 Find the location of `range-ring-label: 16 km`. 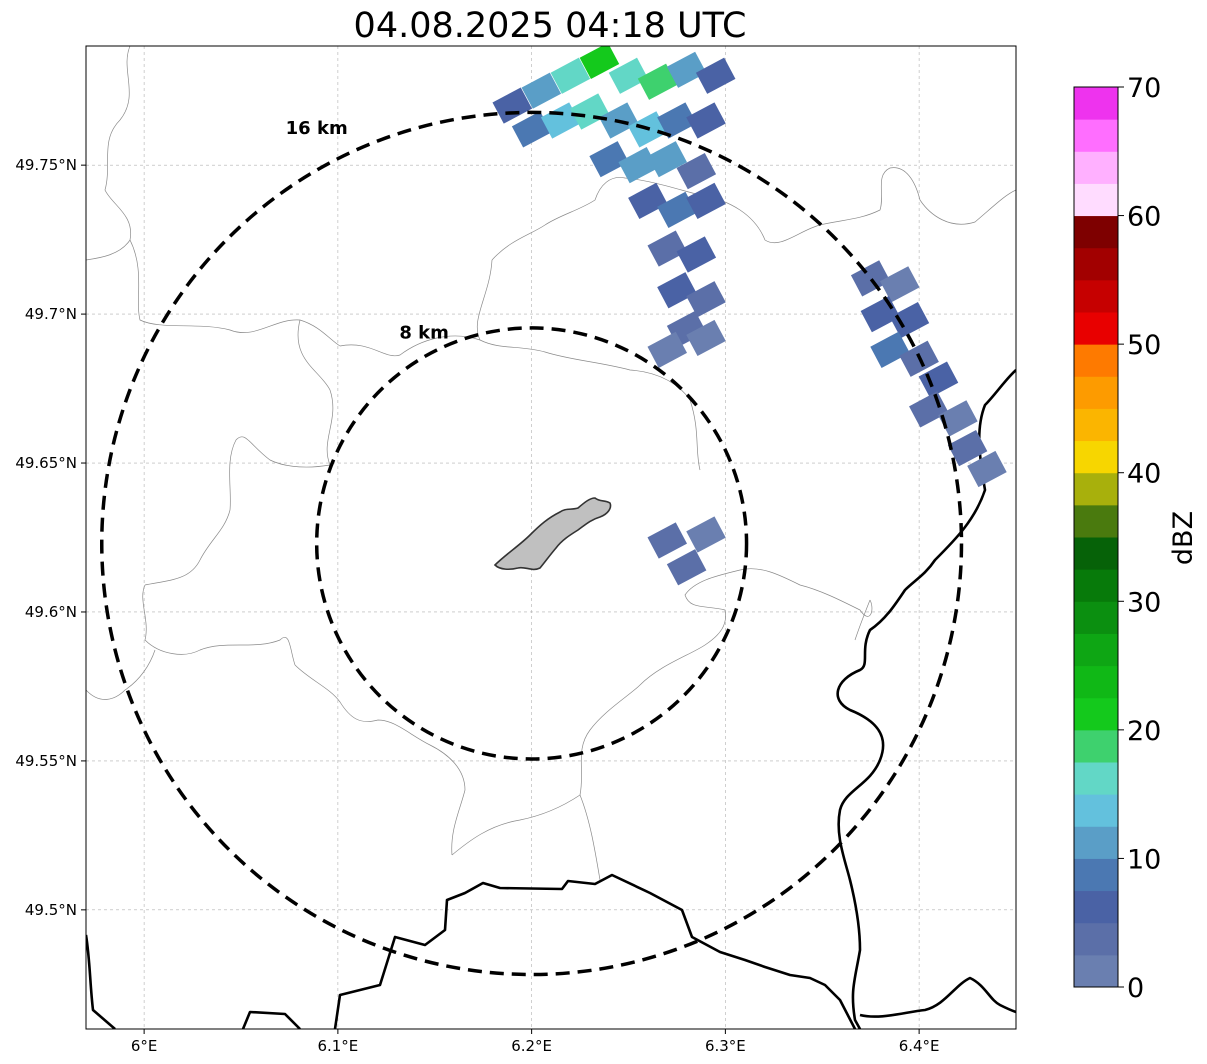

range-ring-label: 16 km is located at coordinates (317, 128).